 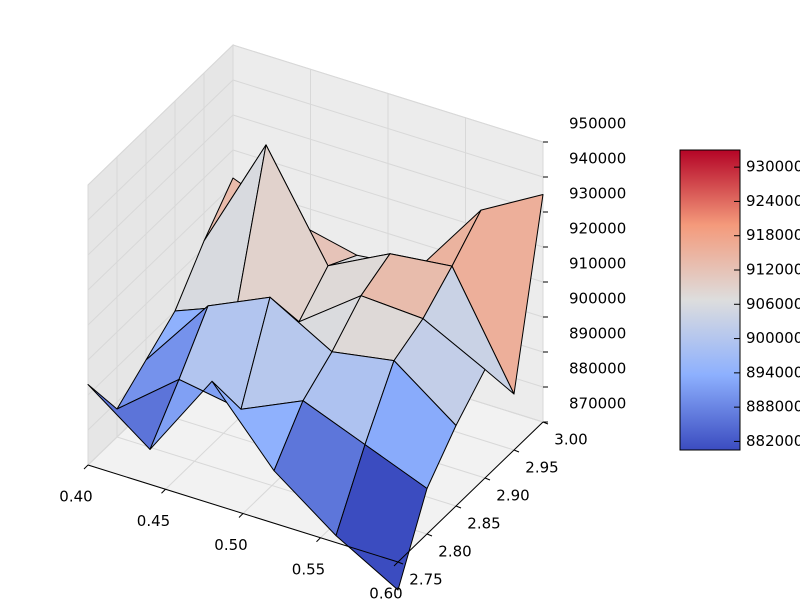 What do you see at coordinates (773, 338) in the screenshot?
I see `colorbar-tick-label: 900000` at bounding box center [773, 338].